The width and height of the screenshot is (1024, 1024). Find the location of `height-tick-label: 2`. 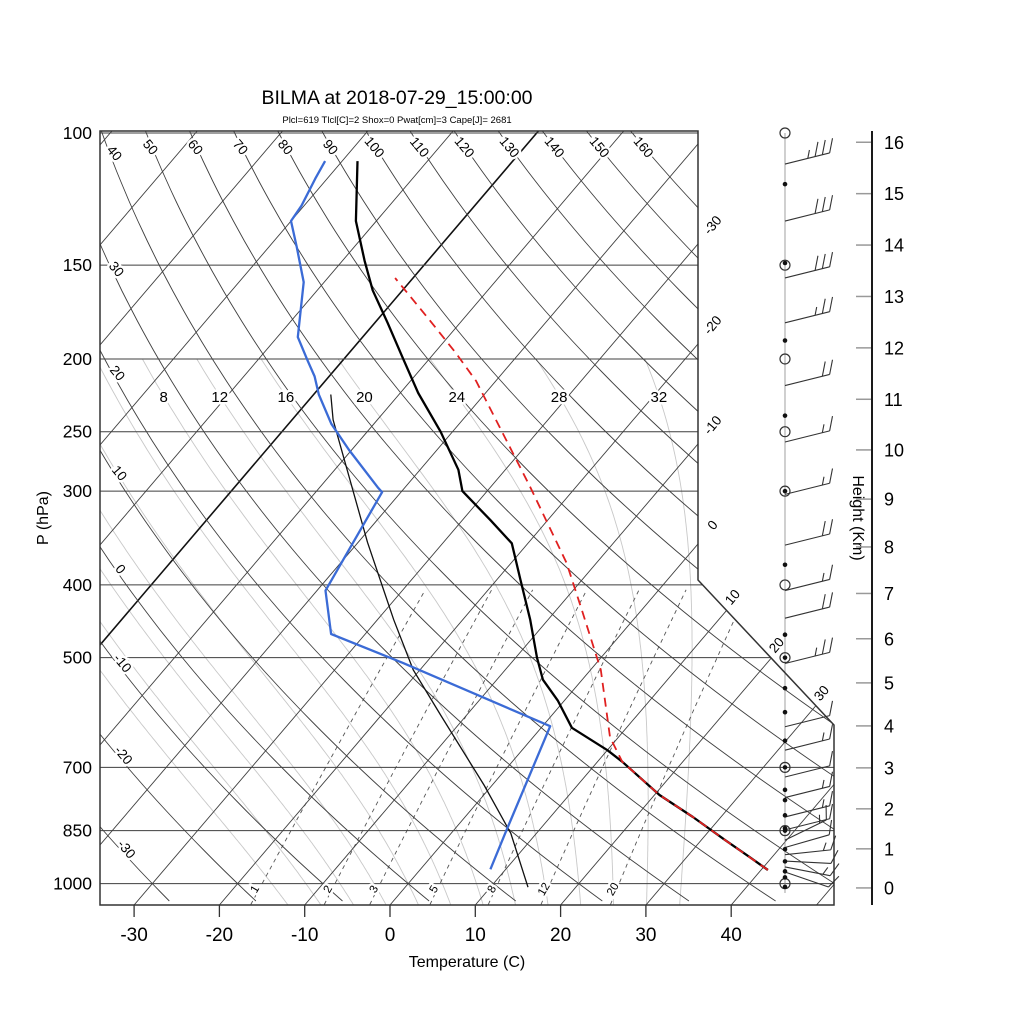

height-tick-label: 2 is located at coordinates (889, 809).